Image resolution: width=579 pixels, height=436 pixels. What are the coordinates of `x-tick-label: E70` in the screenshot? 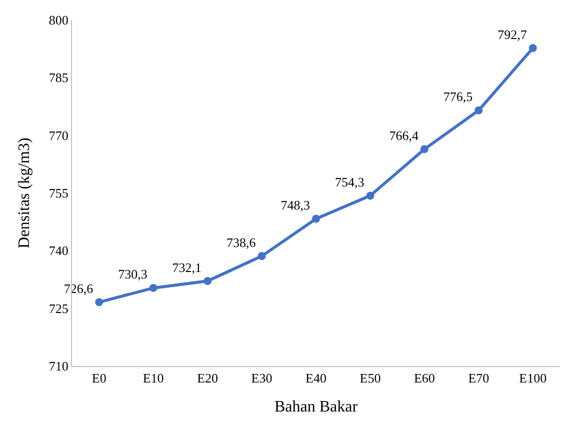 It's located at (479, 378).